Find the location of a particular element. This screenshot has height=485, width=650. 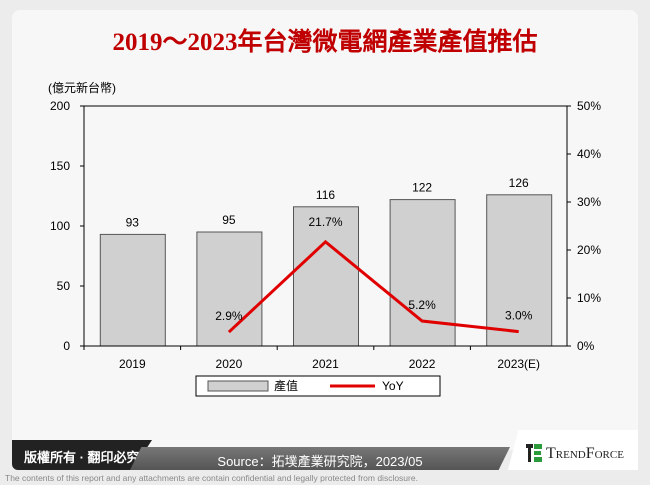

bar-label: 116 is located at coordinates (325, 195).